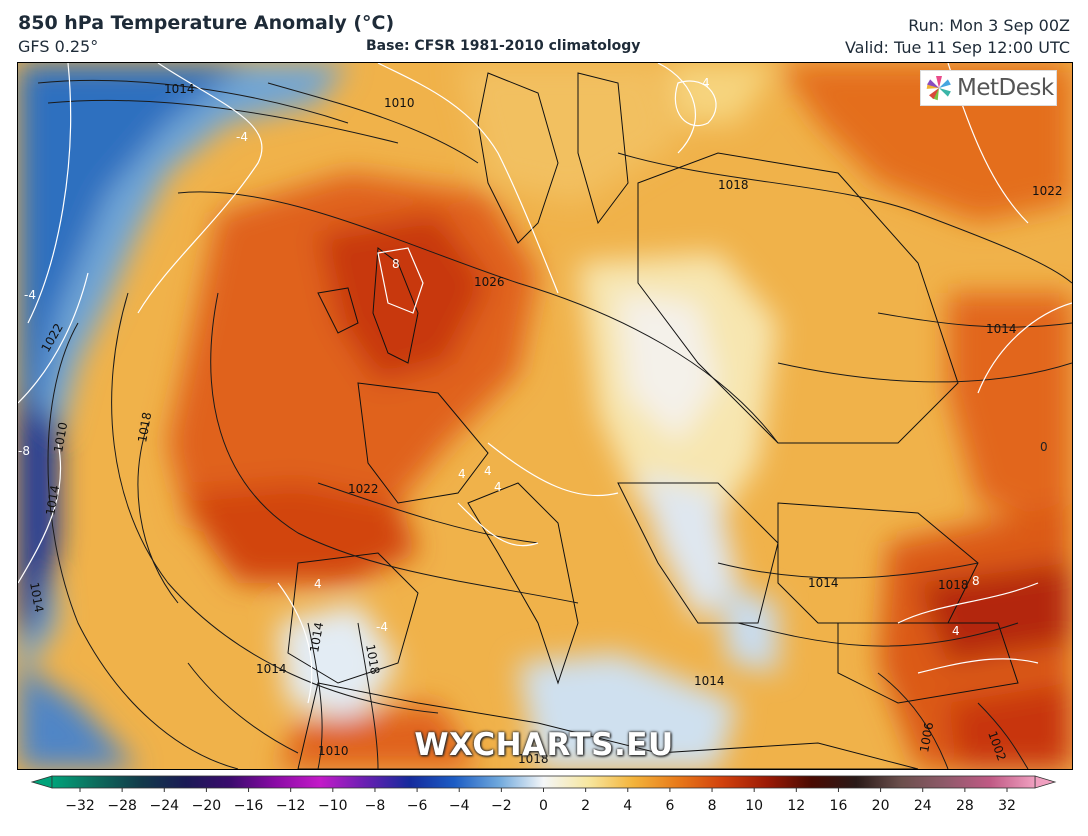 The height and width of the screenshot is (836, 1088). I want to click on colorbar-tick-label: 20, so click(881, 806).